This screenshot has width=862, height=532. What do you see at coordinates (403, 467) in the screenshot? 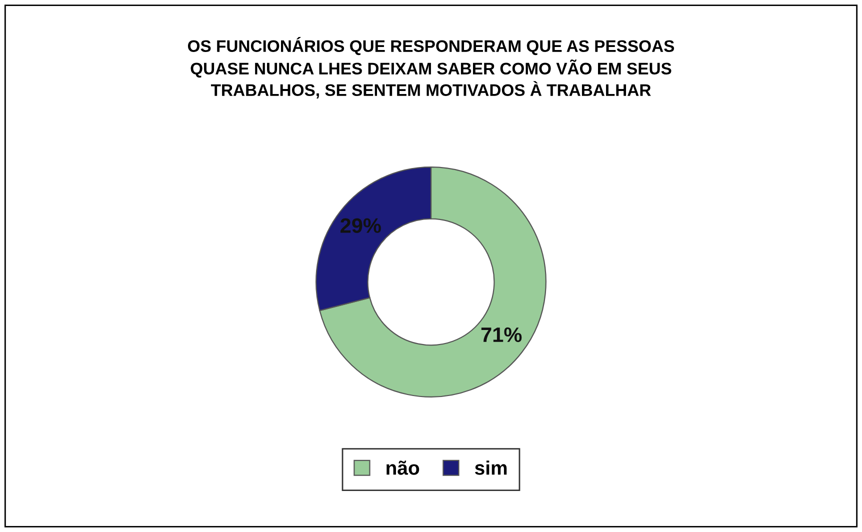
I see `legend-label: não` at bounding box center [403, 467].